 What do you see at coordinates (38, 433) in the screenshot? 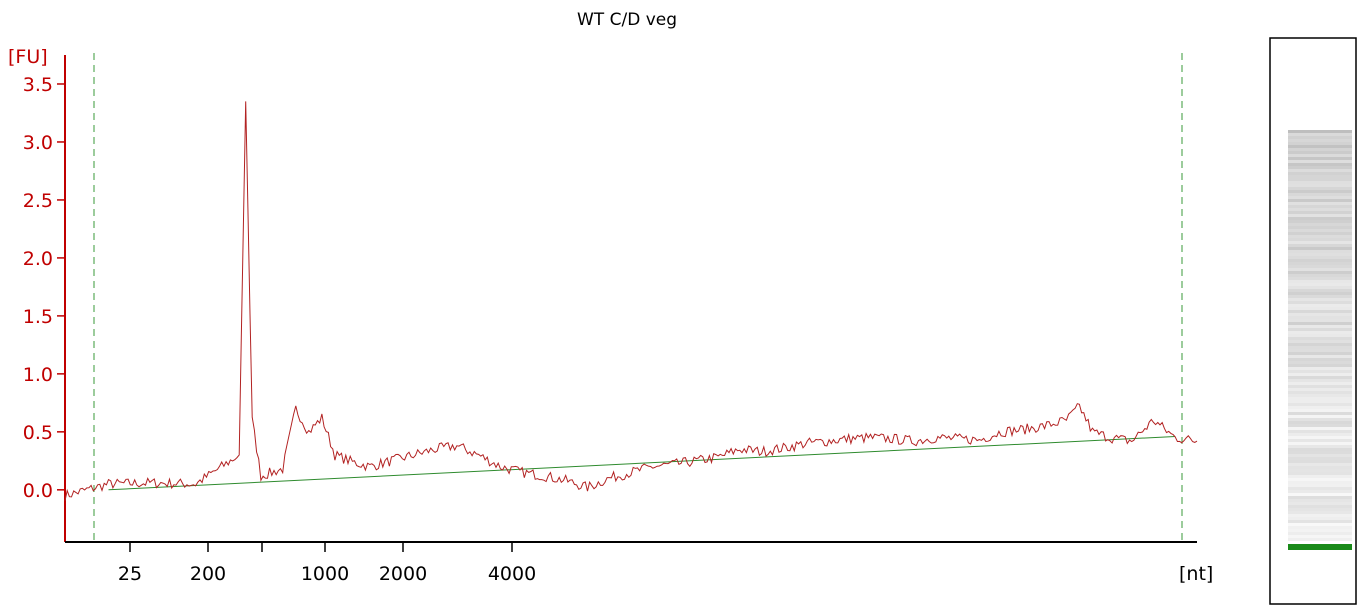
I see `y-tick-label: 0.5` at bounding box center [38, 433].